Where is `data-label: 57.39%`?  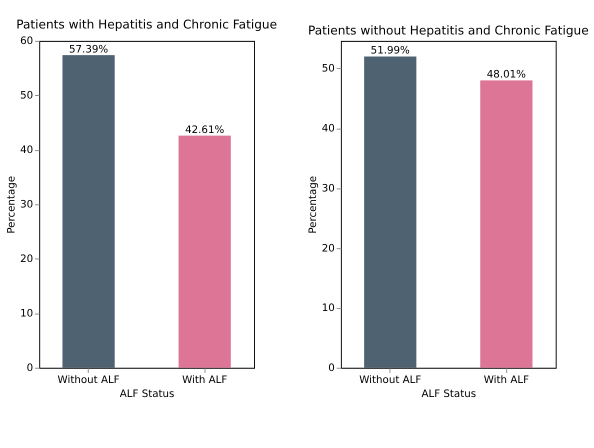 data-label: 57.39% is located at coordinates (88, 49).